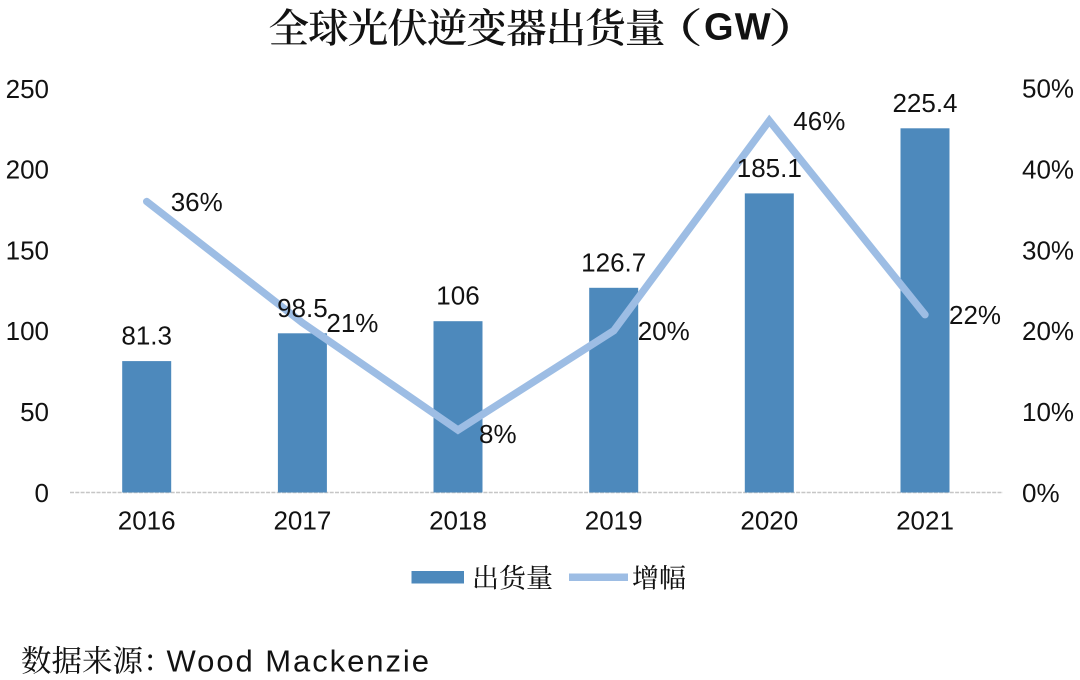  Describe the element at coordinates (1048, 89) in the screenshot. I see `svg-text: 50%` at that location.